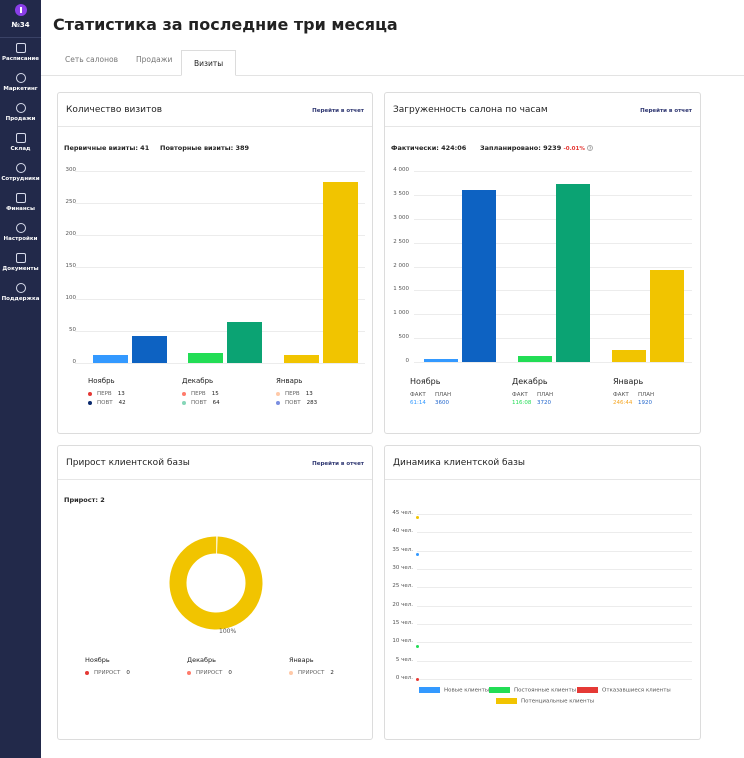 The width and height of the screenshot is (744, 758). Describe the element at coordinates (574, 149) in the screenshot. I see `planned-delta: -0.01%` at that location.